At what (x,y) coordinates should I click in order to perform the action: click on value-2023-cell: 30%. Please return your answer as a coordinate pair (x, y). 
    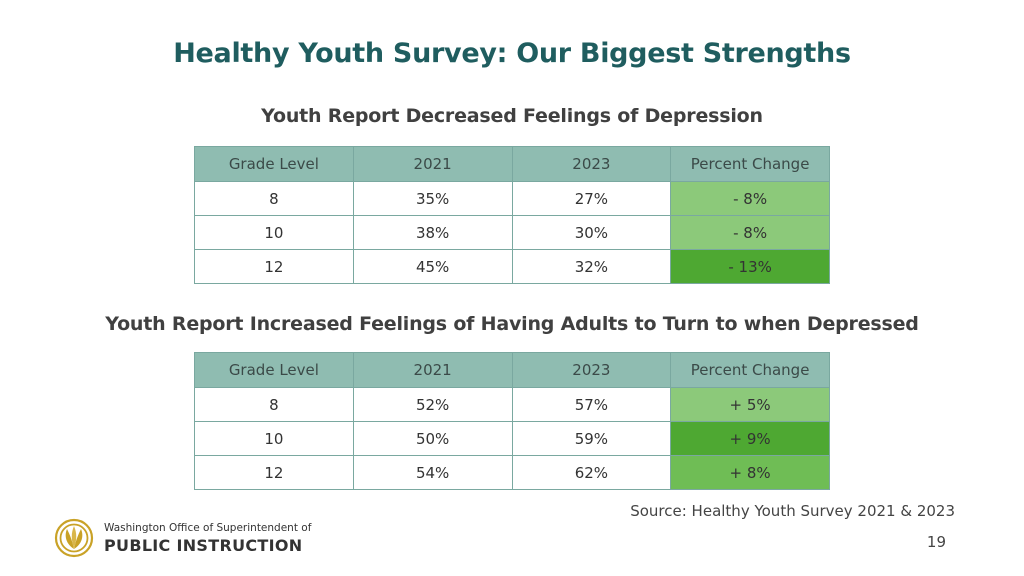
    Looking at the image, I should click on (591, 232).